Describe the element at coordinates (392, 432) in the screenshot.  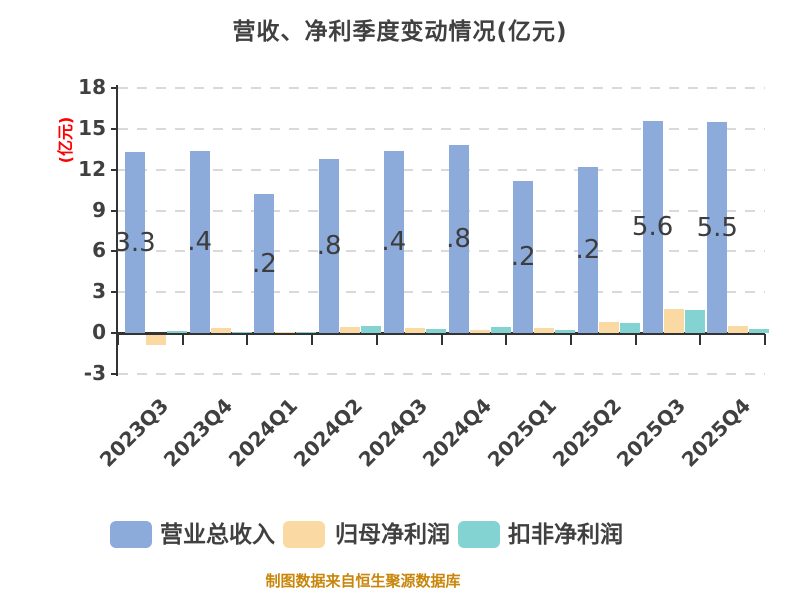
I see `x-axis-tick-label: 2024Q3` at that location.